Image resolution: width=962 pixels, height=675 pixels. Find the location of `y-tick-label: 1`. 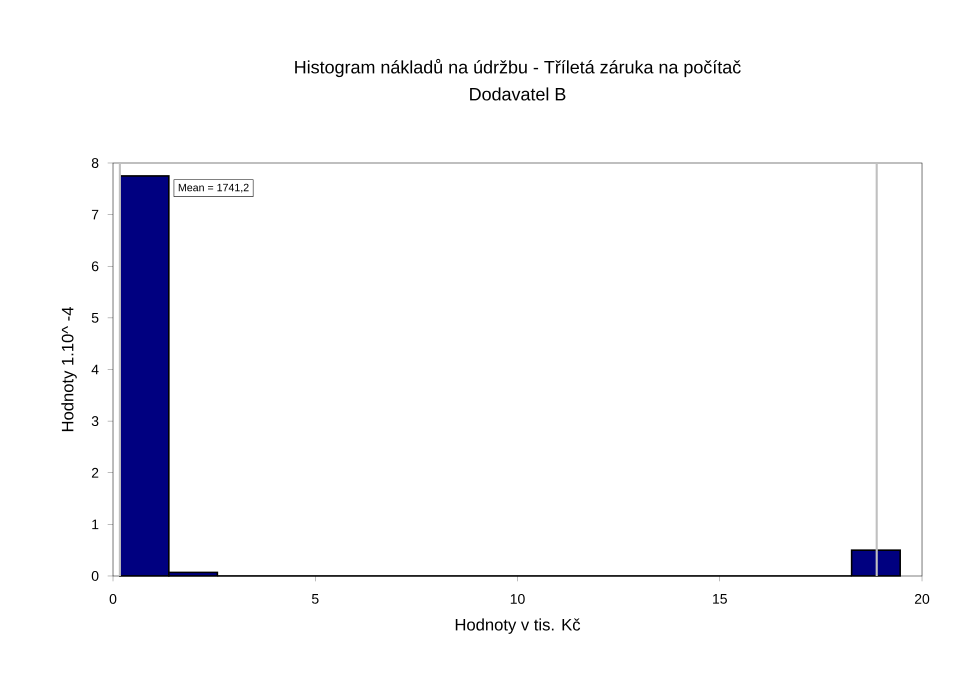

y-tick-label: 1 is located at coordinates (95, 525).